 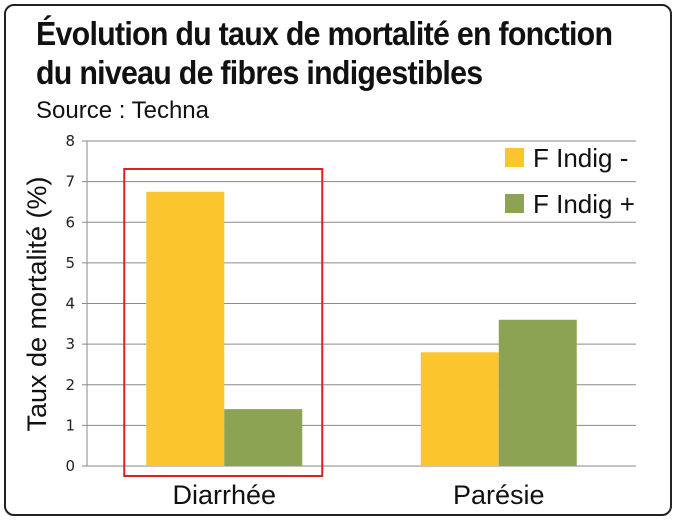 I want to click on y-tick-label: 1, so click(x=70, y=425).